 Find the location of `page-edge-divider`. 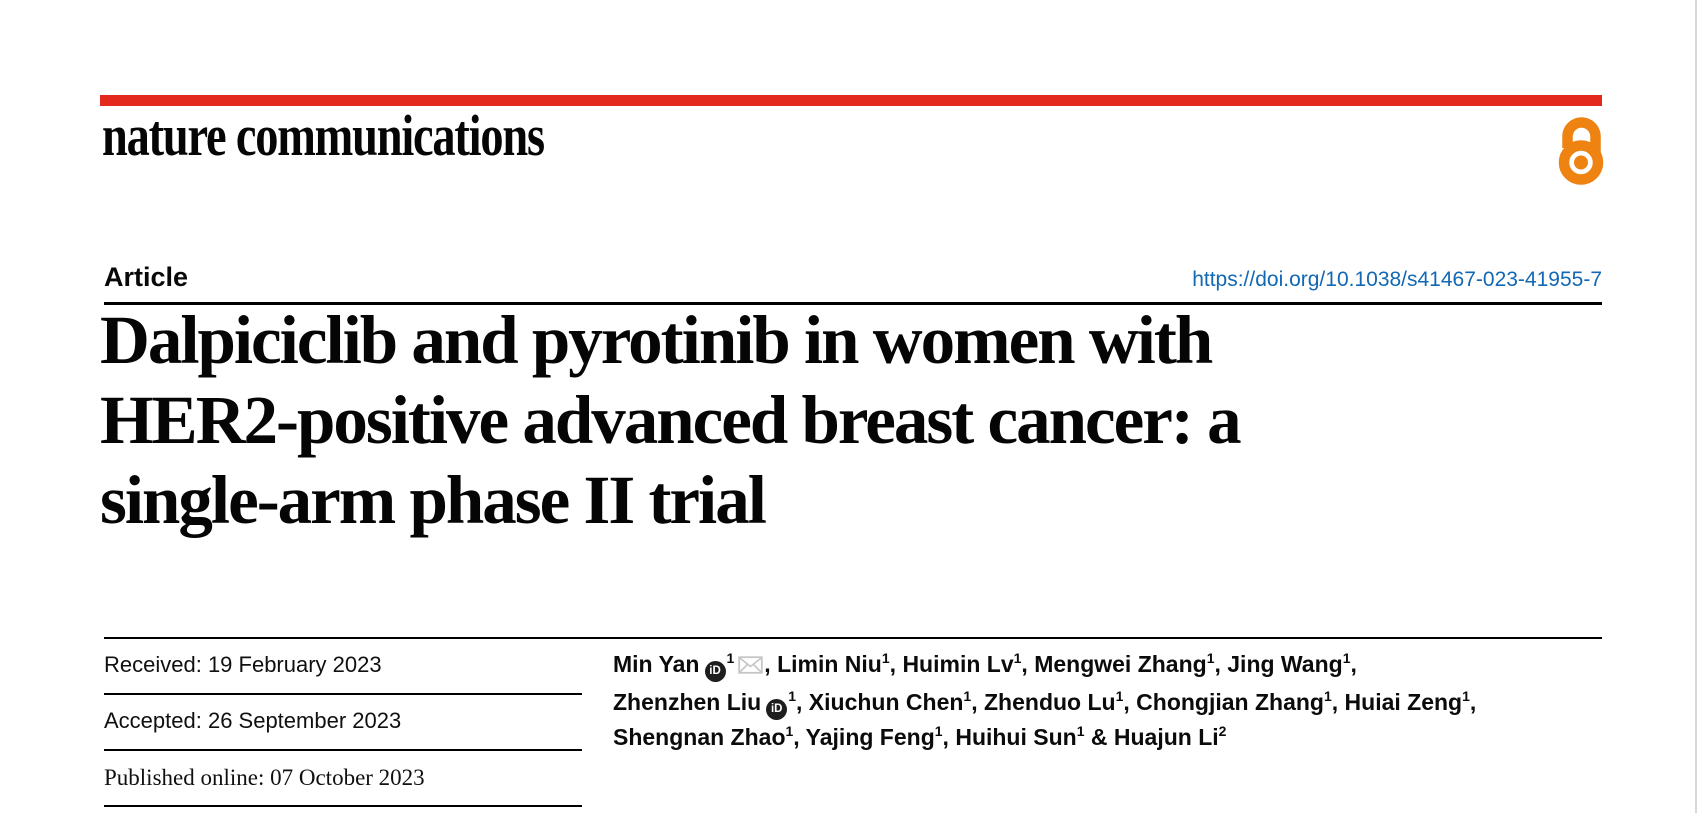

page-edge-divider is located at coordinates (1696, 406).